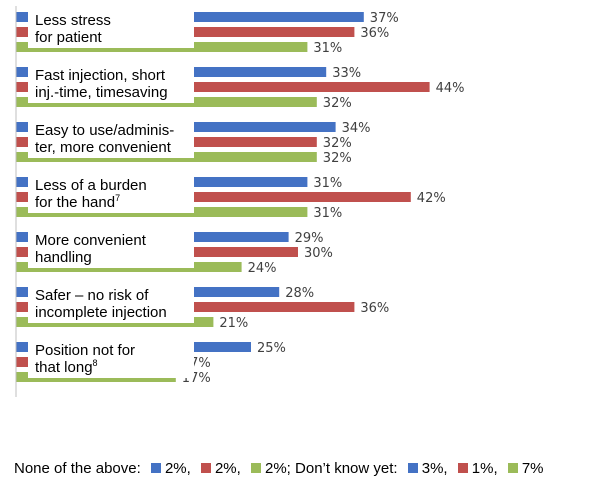 The image size is (608, 483). What do you see at coordinates (117, 198) in the screenshot?
I see `footnote-marker: 7` at bounding box center [117, 198].